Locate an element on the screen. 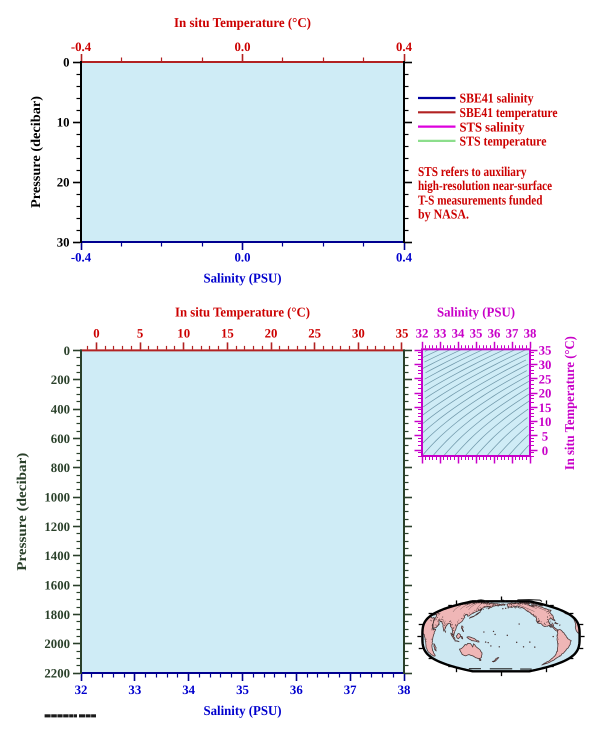  svg-text: STS refers to auxiliary is located at coordinates (472, 171).